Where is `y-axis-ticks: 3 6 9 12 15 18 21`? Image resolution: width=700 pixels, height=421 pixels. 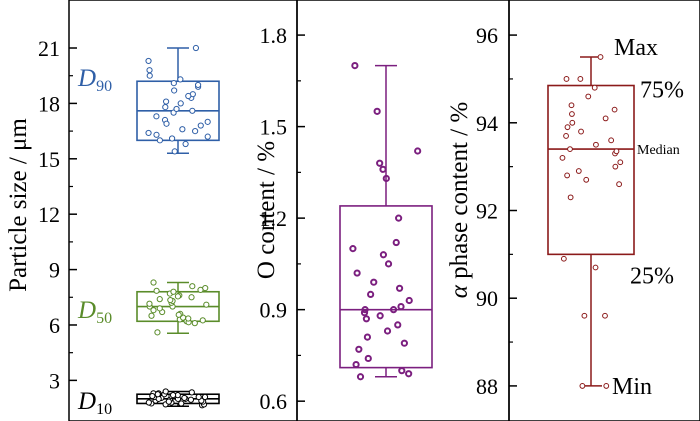 y-axis-ticks: 3 6 9 12 15 18 21 is located at coordinates (57, 214).